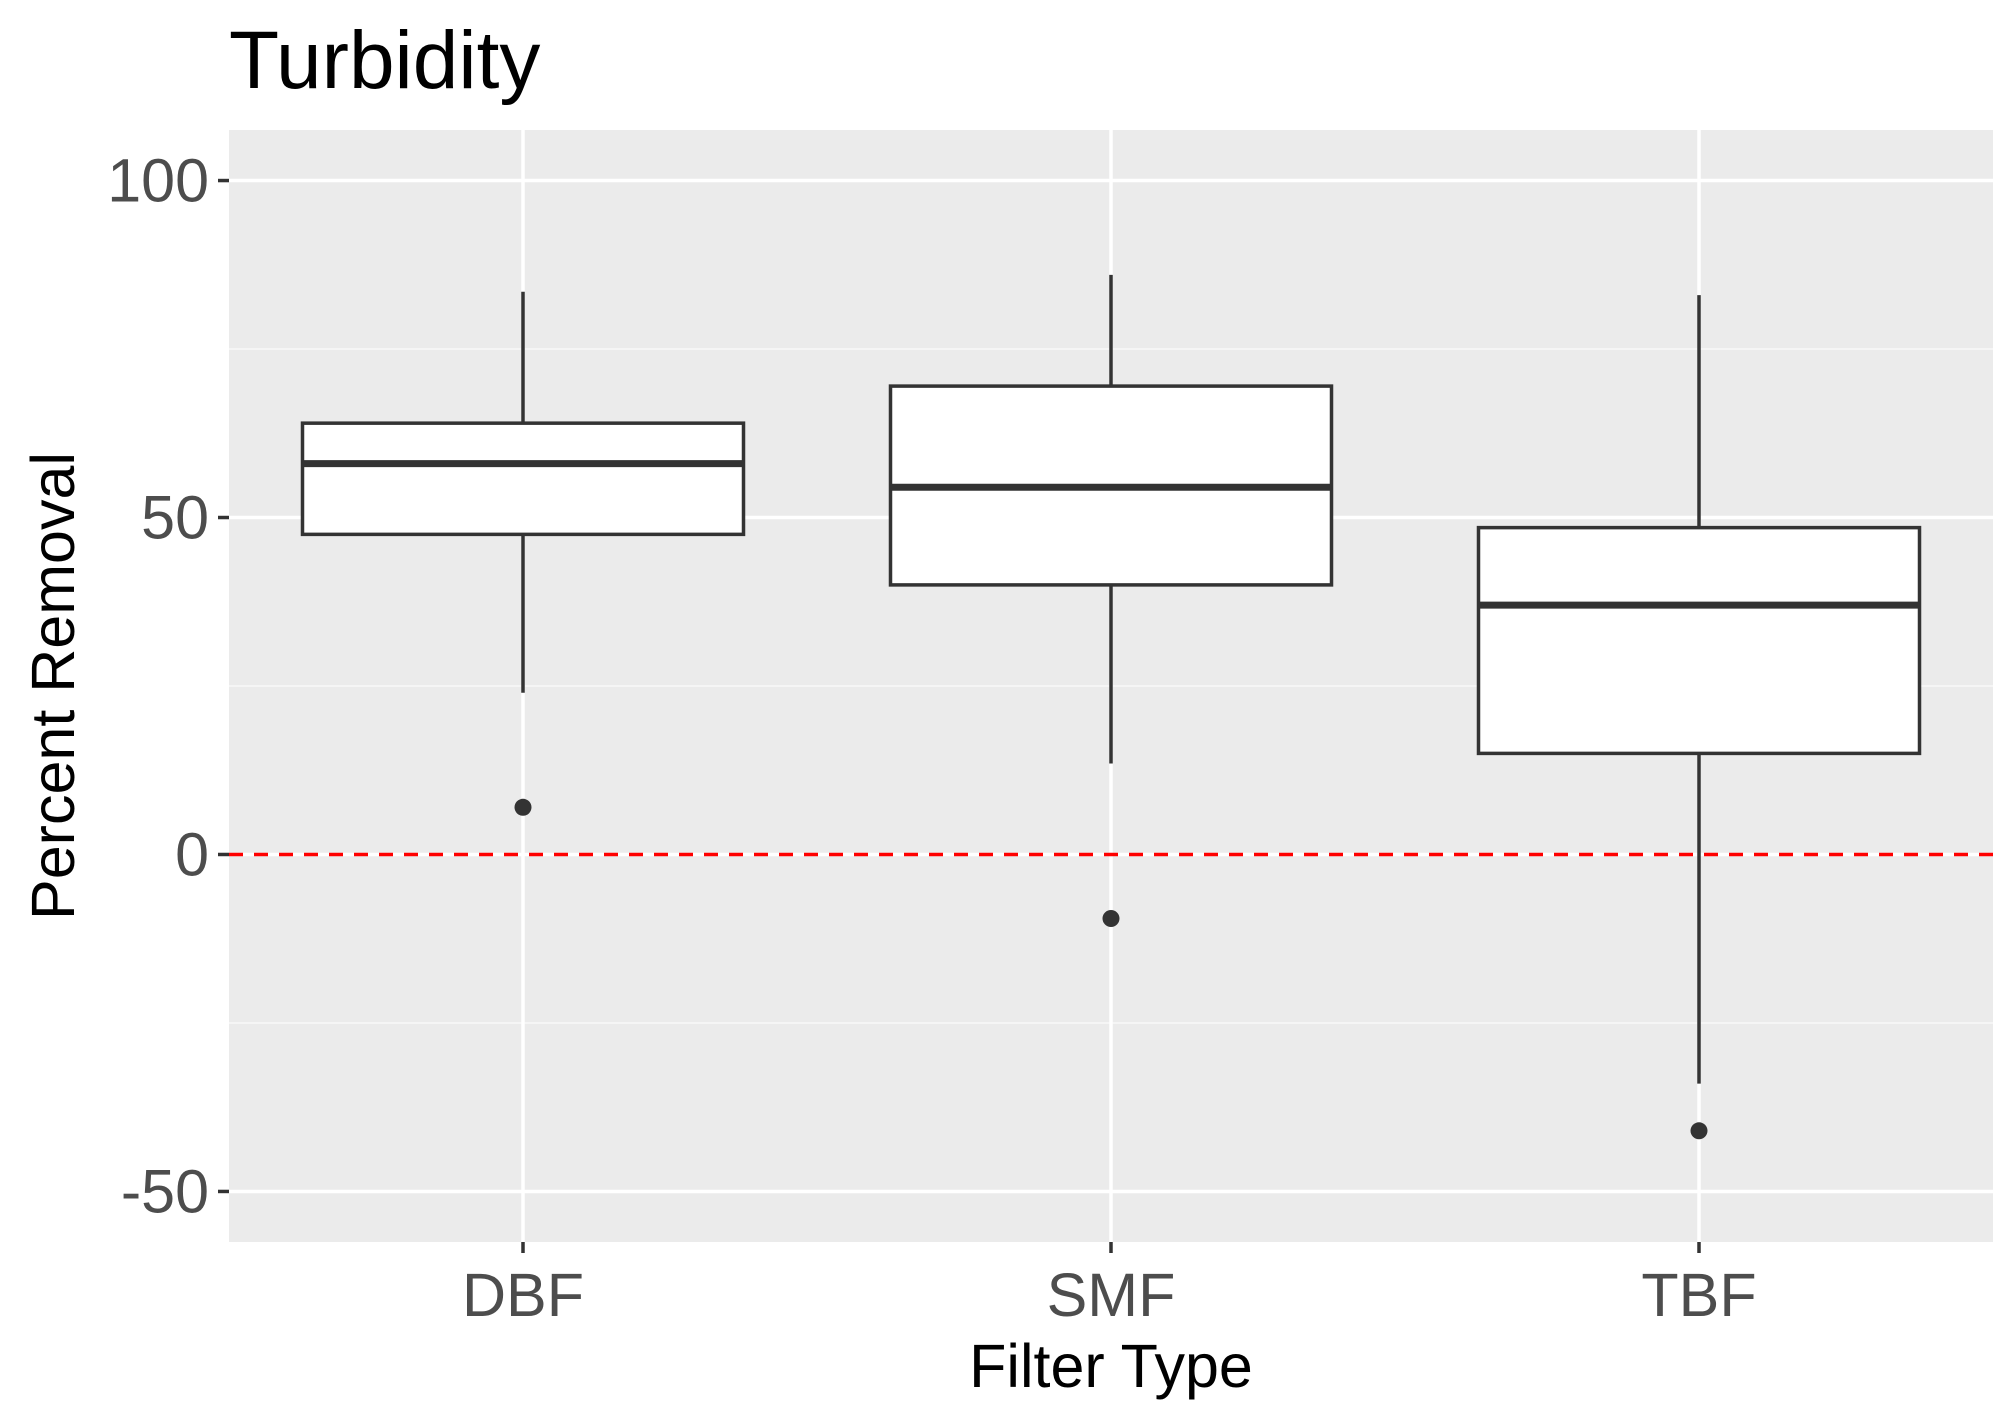  I want to click on x-tick-label: TBF, so click(1698, 1295).